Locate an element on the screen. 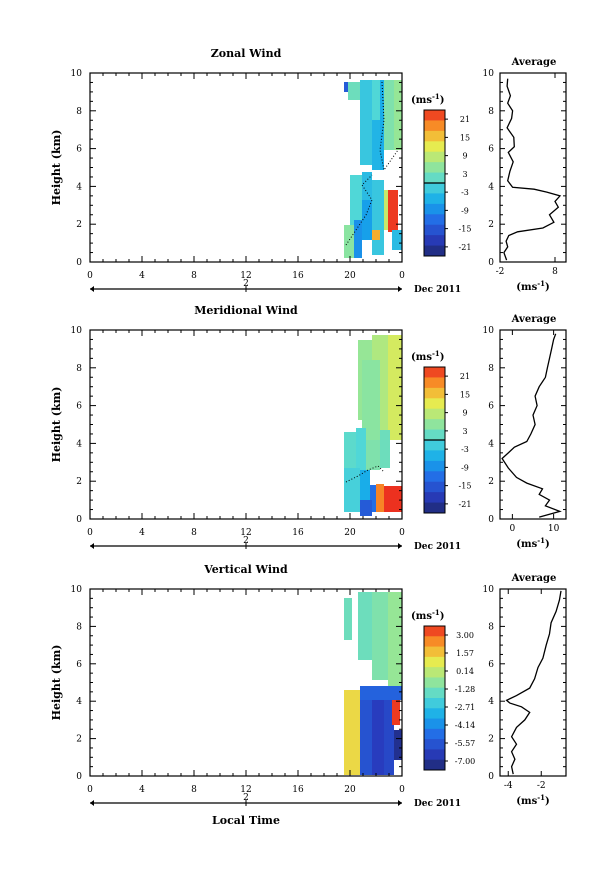  colorbar-tick-label: -4.14 is located at coordinates (465, 725).